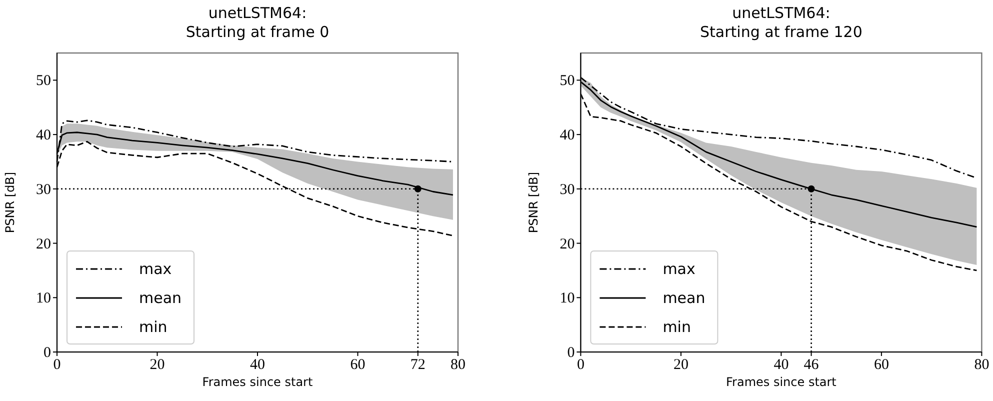  What do you see at coordinates (781, 22) in the screenshot?
I see `chart-title: unetLSTM64: Starting at frame 120` at bounding box center [781, 22].